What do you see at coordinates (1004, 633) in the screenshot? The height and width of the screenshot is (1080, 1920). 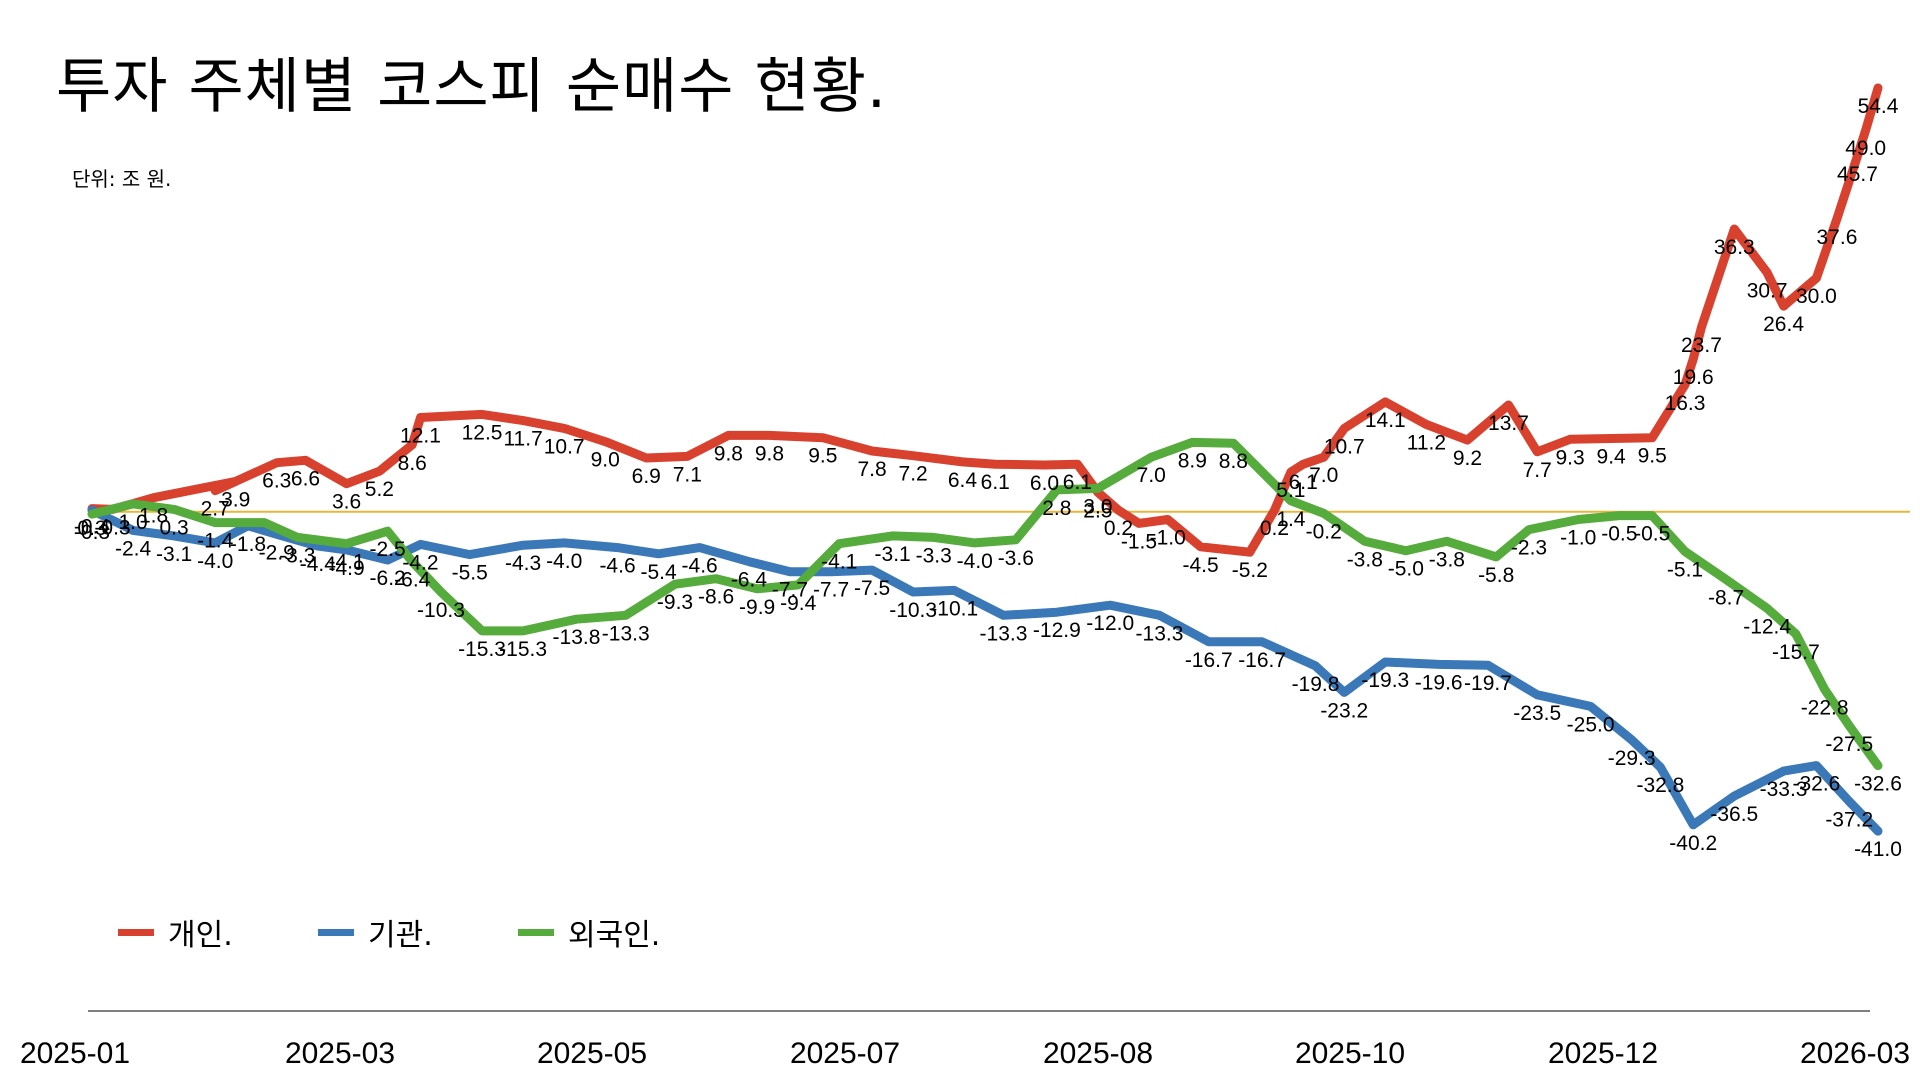 I see `data-label-institution: -13.3` at bounding box center [1004, 633].